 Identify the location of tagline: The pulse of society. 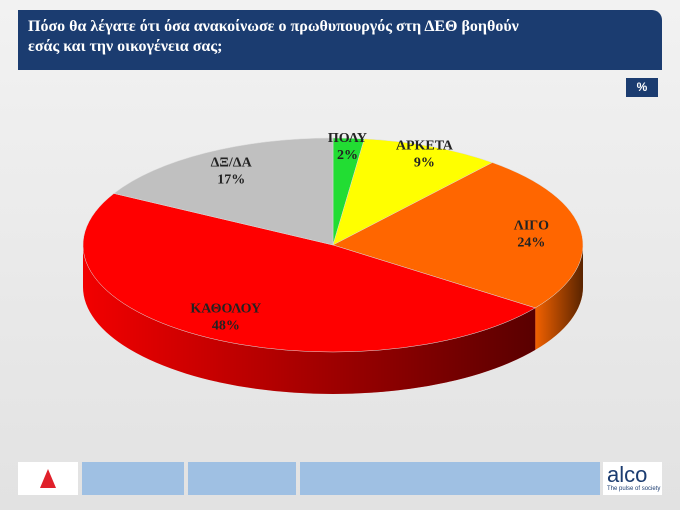
(634, 489).